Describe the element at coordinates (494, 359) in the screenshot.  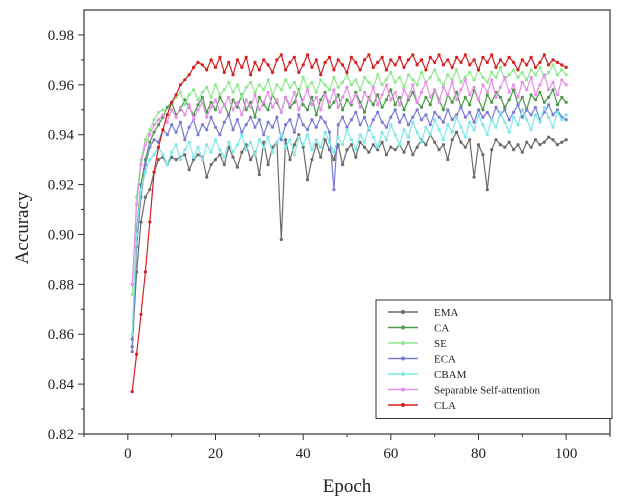
I see `legend-box` at that location.